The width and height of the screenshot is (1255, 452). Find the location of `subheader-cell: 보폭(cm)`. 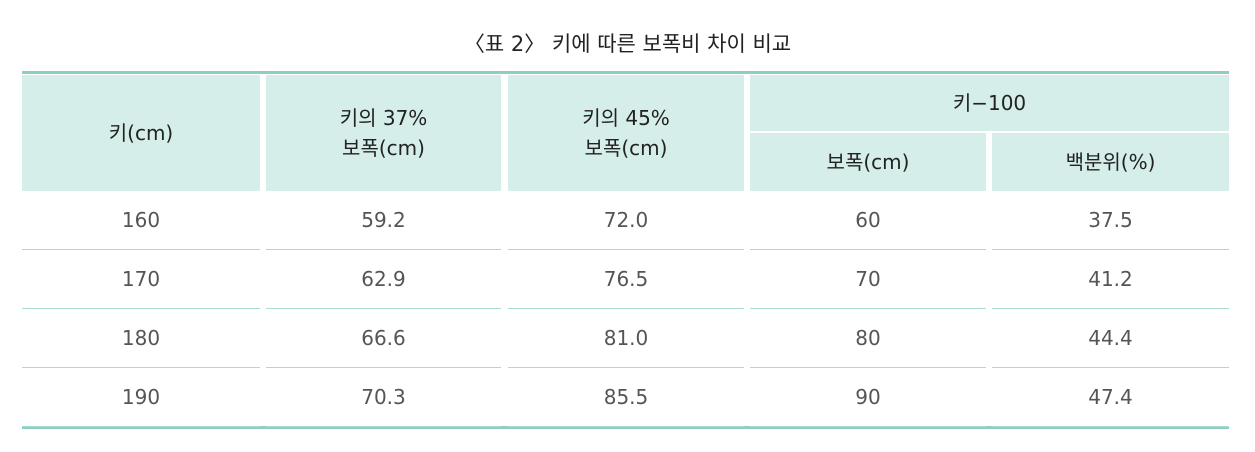

subheader-cell: 보폭(cm) is located at coordinates (868, 162).